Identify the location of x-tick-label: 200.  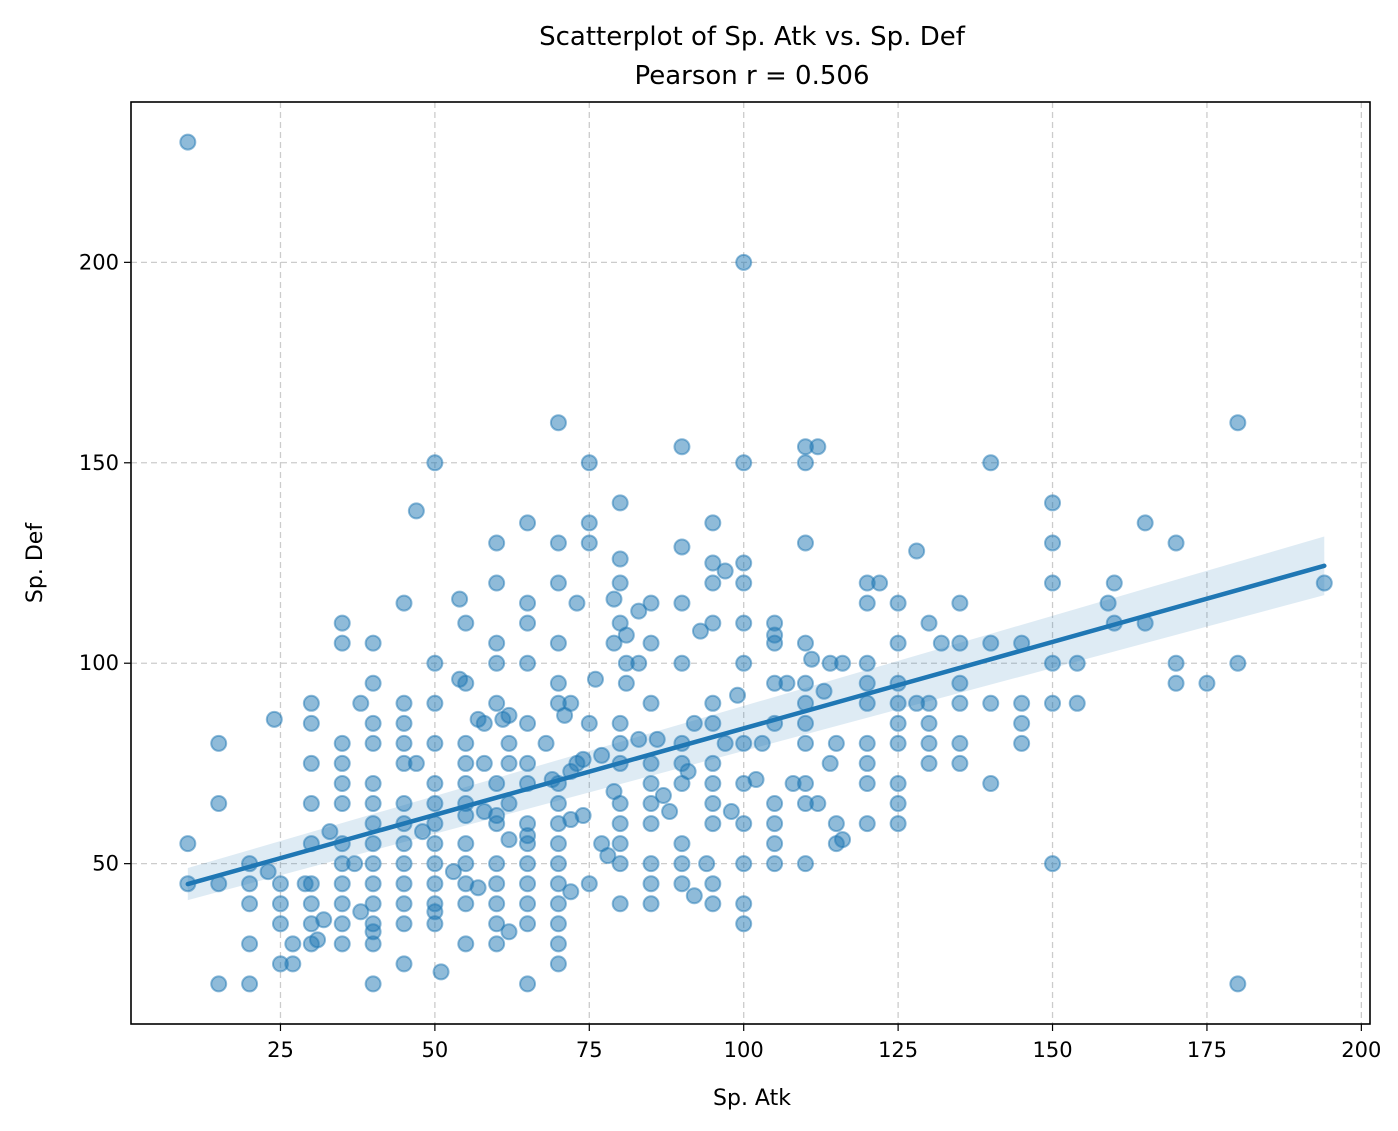
(1361, 1050).